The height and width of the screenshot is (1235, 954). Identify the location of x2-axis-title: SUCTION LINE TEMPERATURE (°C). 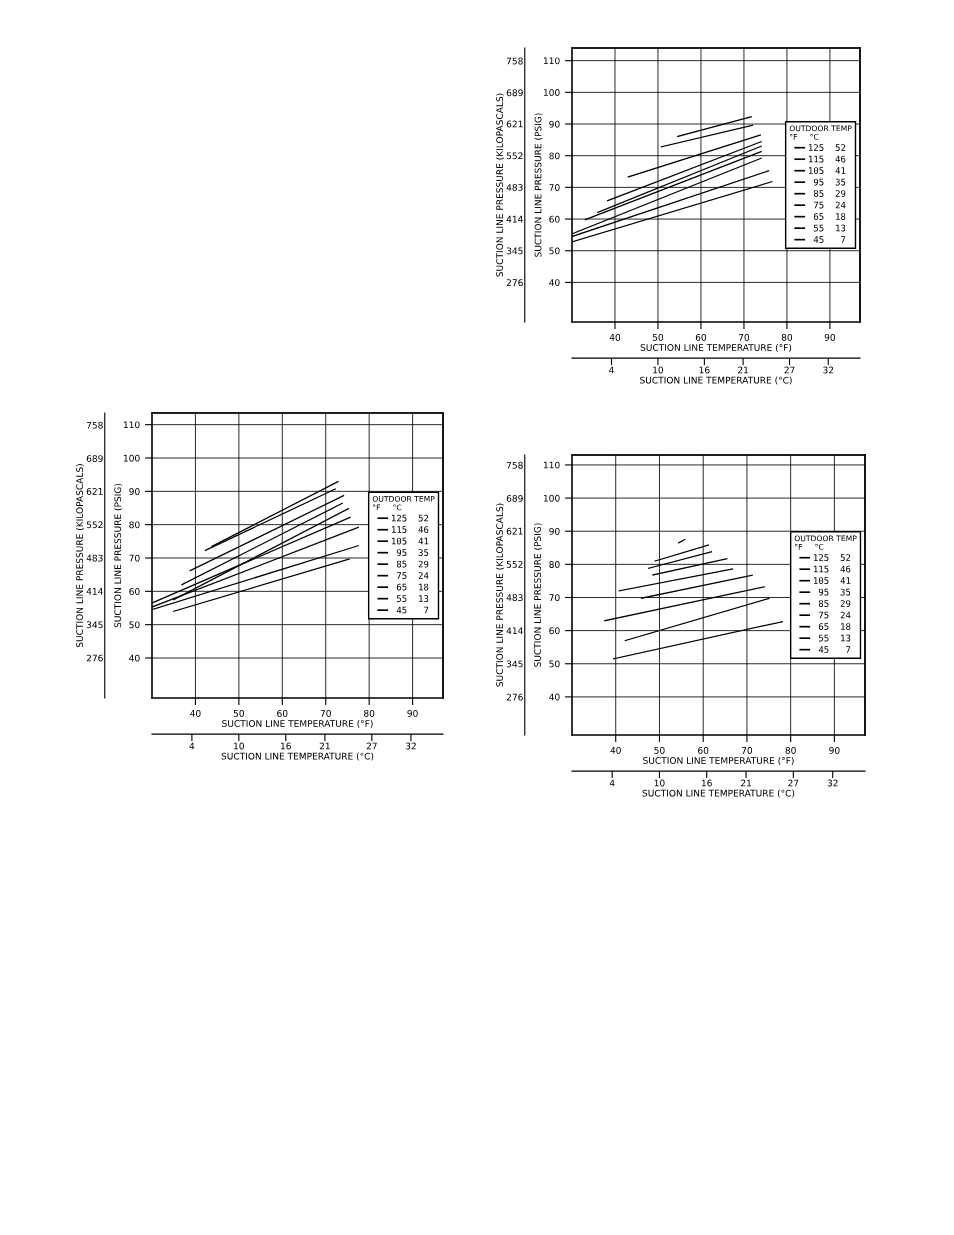
(297, 756).